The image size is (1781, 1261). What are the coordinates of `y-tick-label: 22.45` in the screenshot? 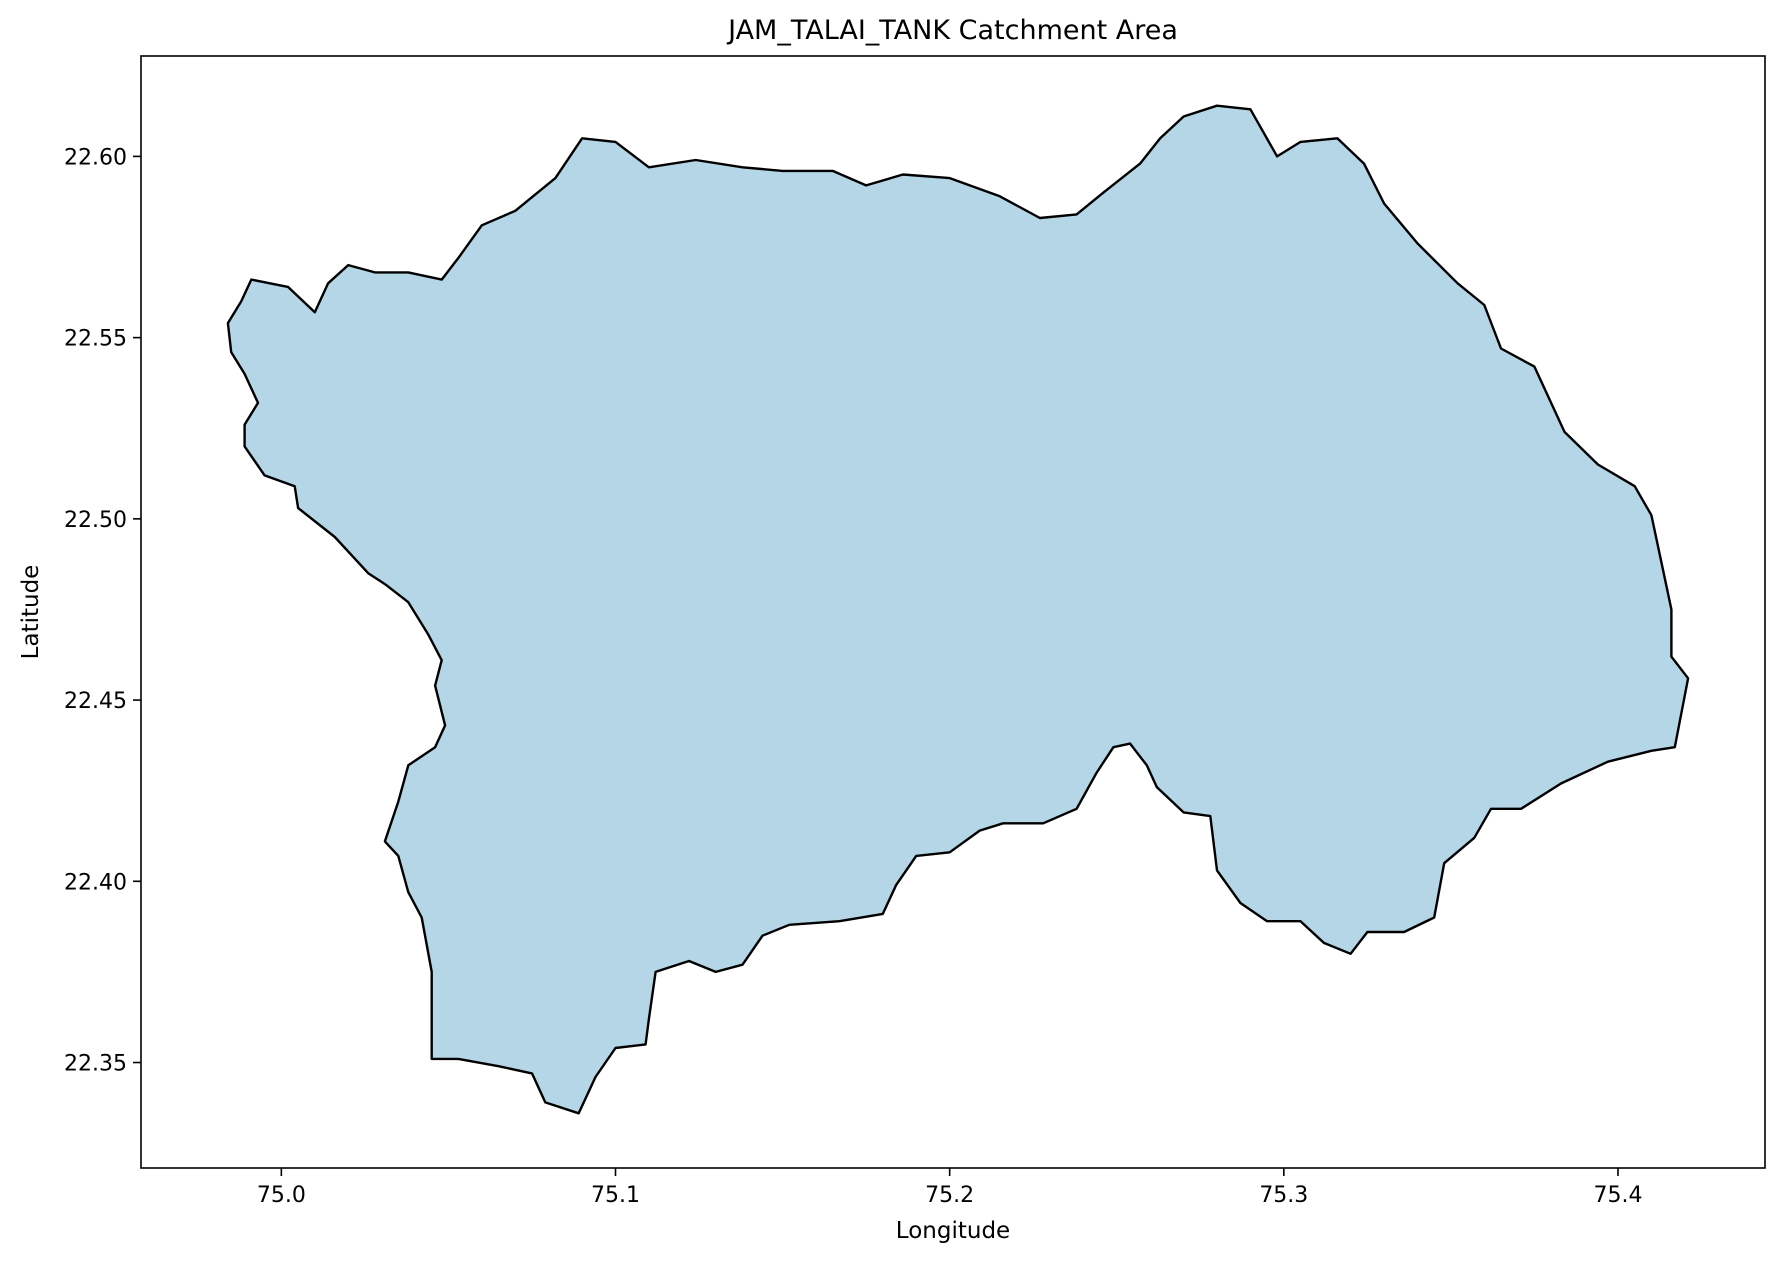 It's located at (95, 701).